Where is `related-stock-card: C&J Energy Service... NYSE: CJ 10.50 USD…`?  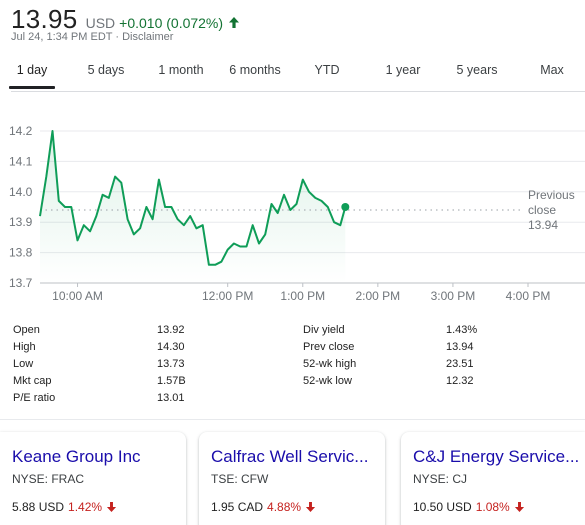
related-stock-card: C&J Energy Service... NYSE: CJ 10.50 USD… is located at coordinates (493, 478).